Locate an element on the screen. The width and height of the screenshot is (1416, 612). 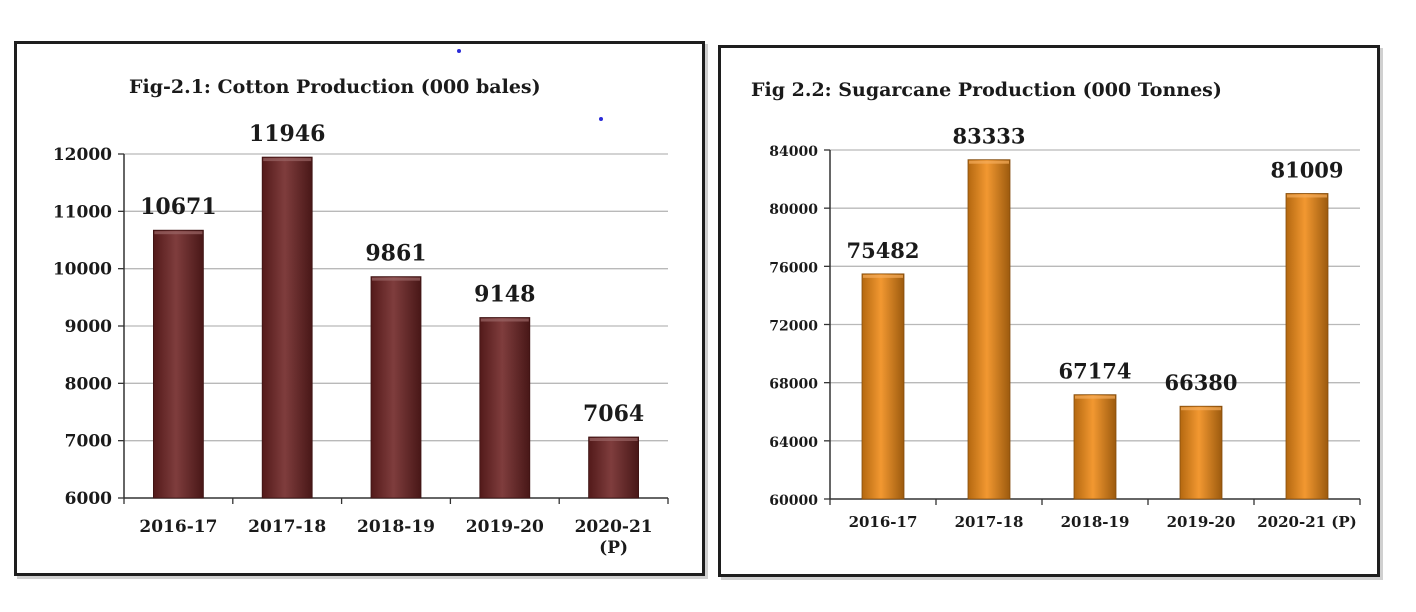
y-tick-label: 9000 is located at coordinates (88, 327).